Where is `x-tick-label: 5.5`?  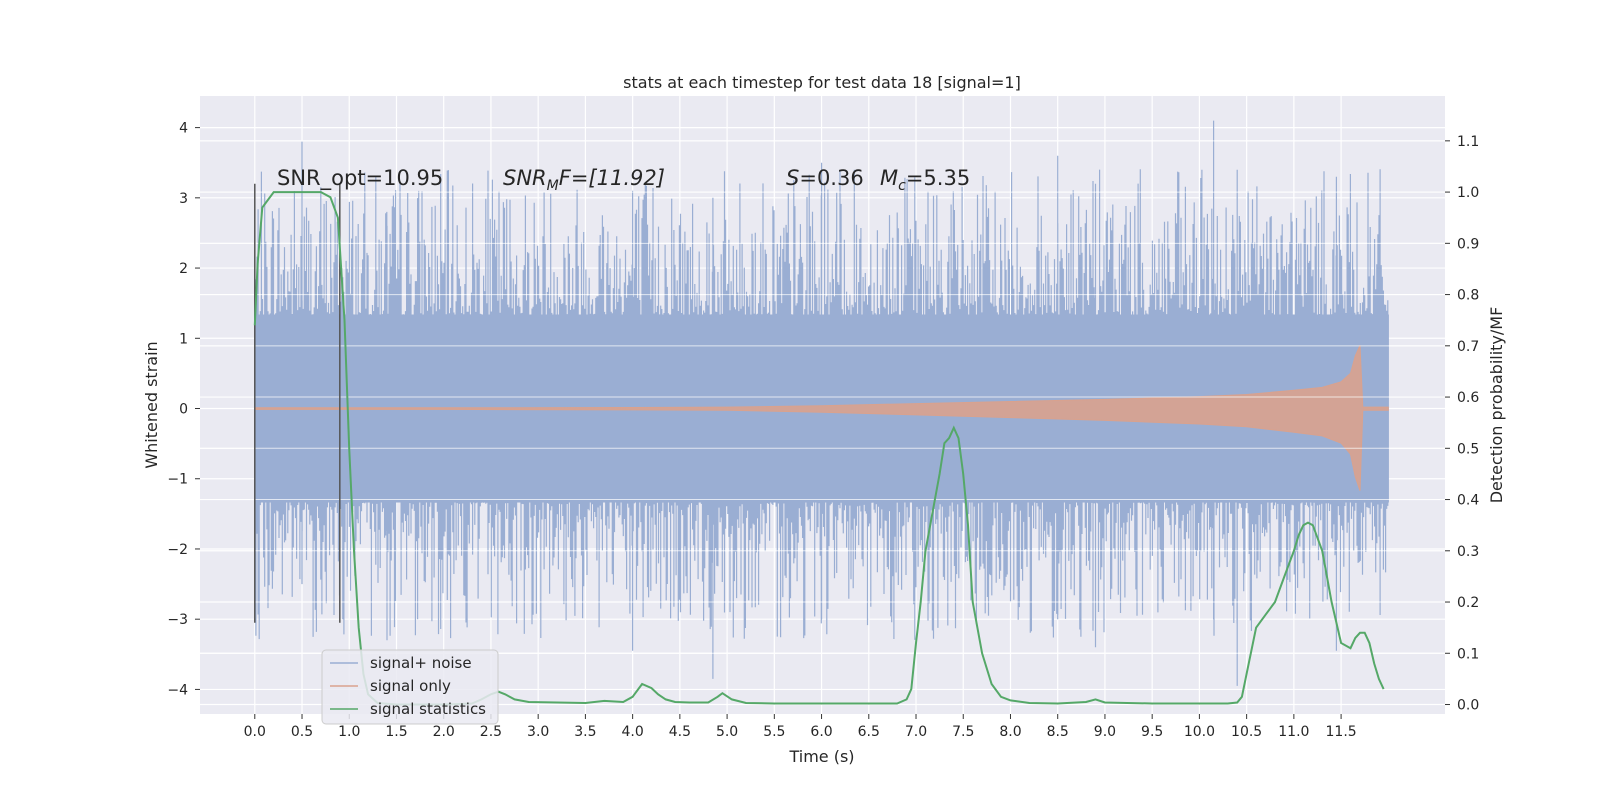
x-tick-label: 5.5 is located at coordinates (774, 732).